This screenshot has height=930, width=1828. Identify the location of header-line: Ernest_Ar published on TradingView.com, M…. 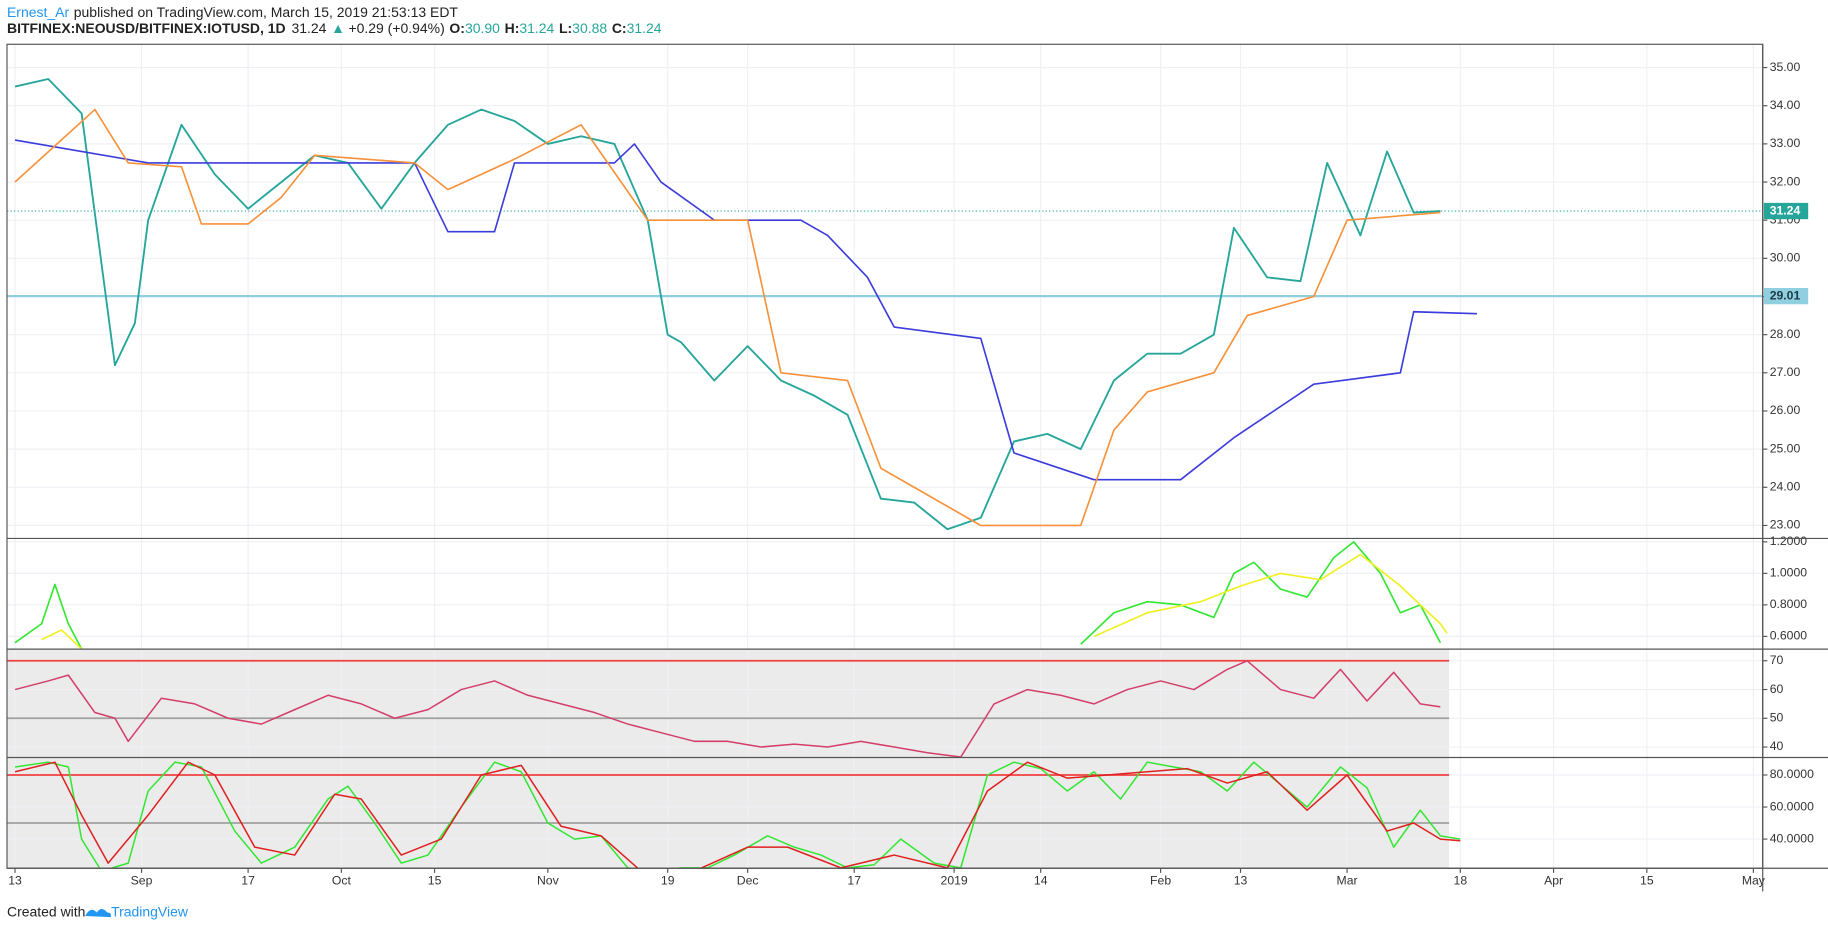
(232, 12).